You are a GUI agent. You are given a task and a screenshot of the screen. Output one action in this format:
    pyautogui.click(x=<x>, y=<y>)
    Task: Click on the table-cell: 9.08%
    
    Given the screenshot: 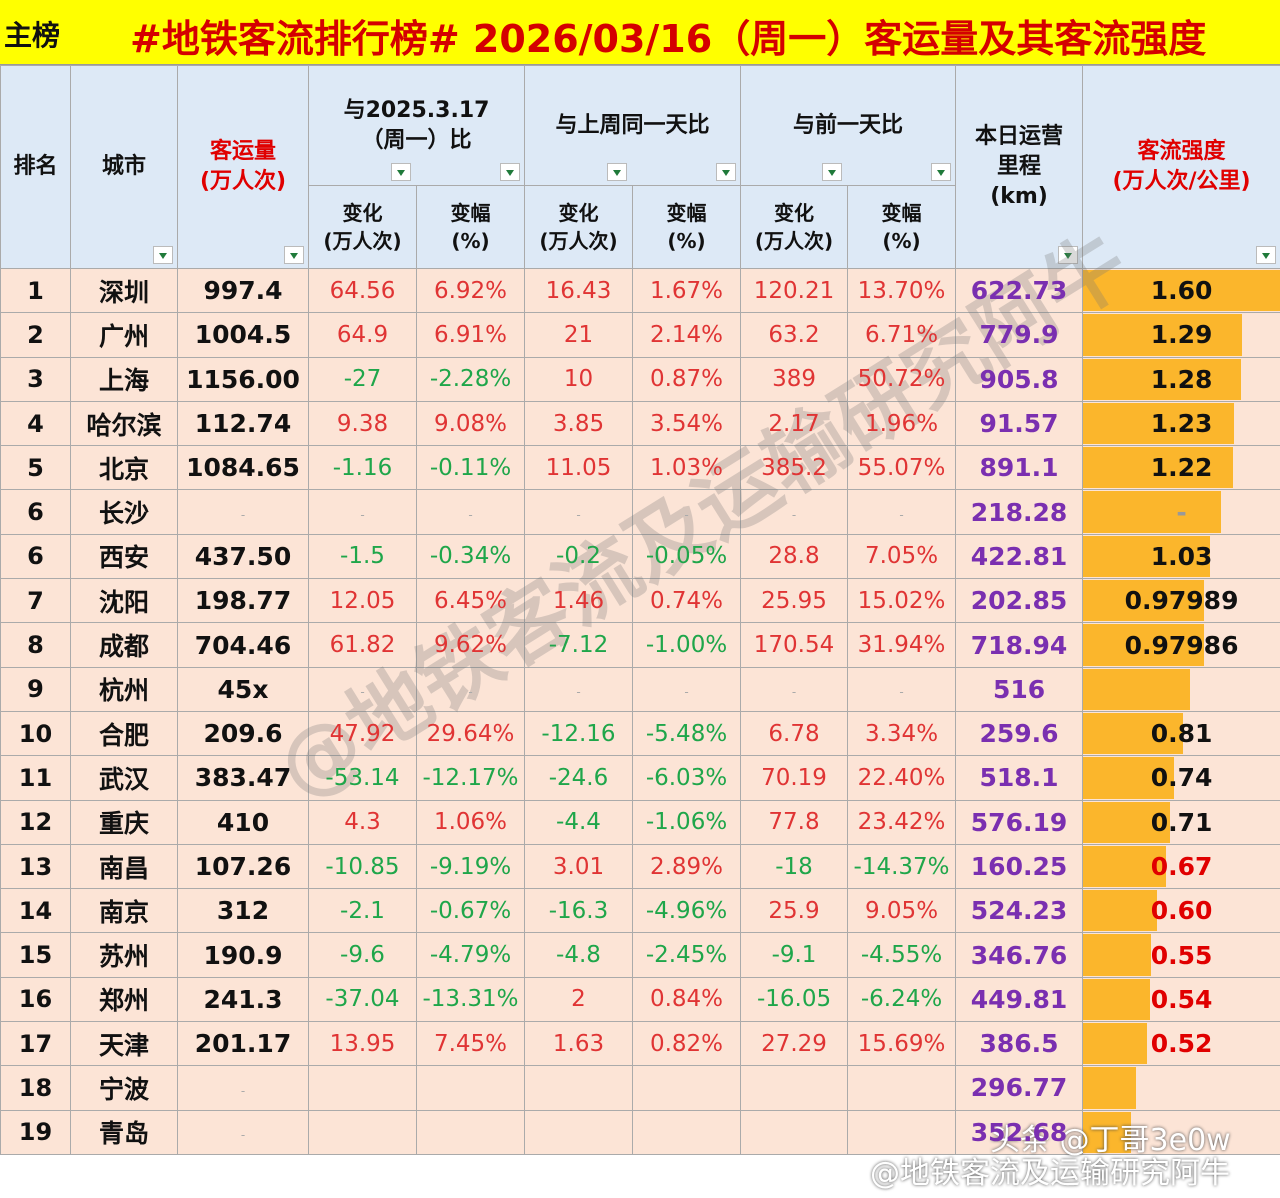 What is the action you would take?
    pyautogui.click(x=470, y=423)
    